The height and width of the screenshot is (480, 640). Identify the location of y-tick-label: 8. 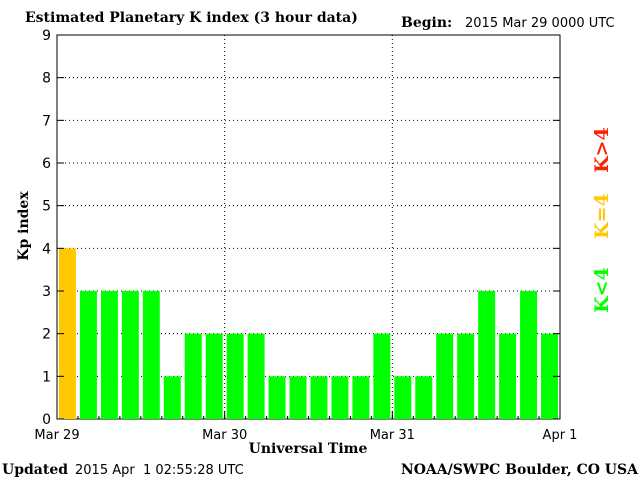
(46, 79).